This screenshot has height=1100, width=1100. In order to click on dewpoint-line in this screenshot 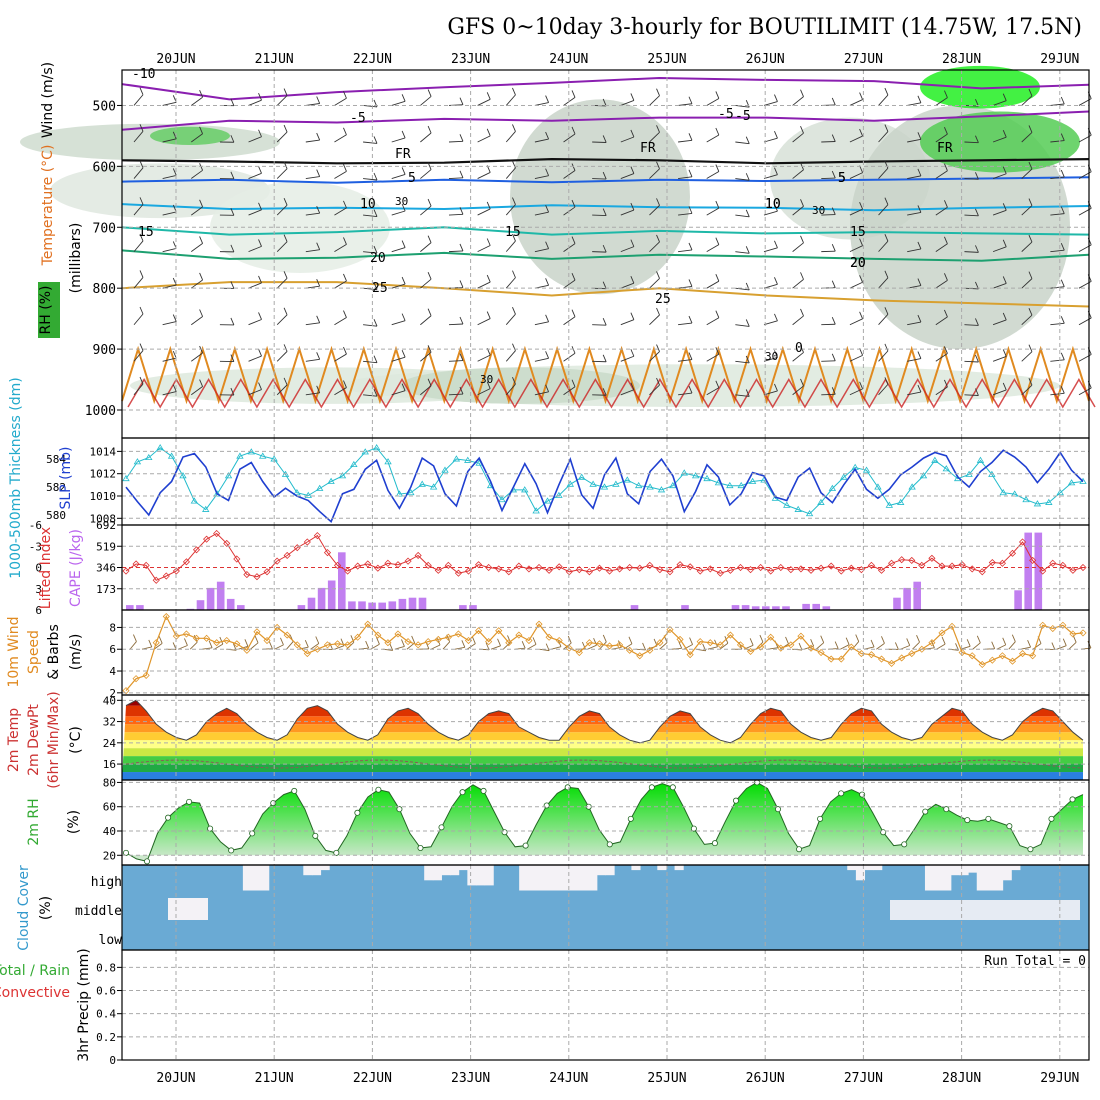, I will do `click(604, 764)`.